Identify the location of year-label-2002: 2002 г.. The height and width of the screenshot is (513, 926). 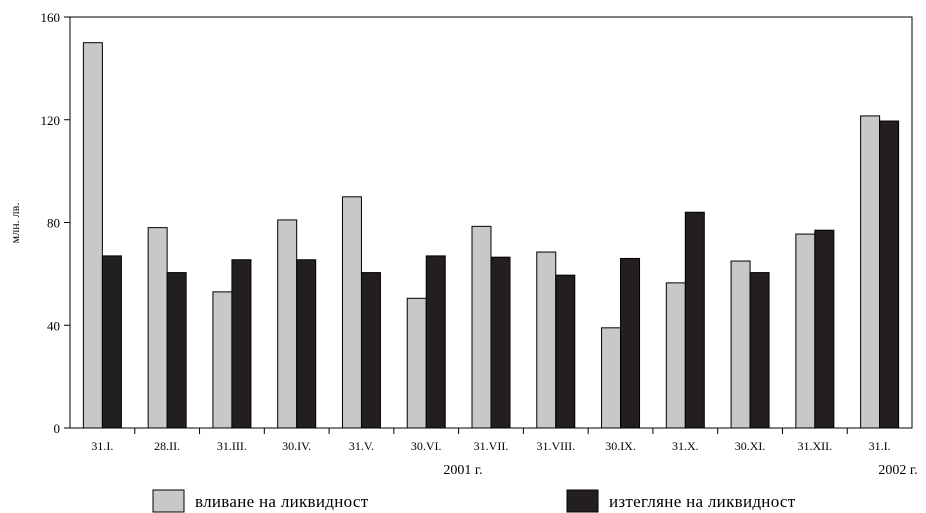
(897, 470).